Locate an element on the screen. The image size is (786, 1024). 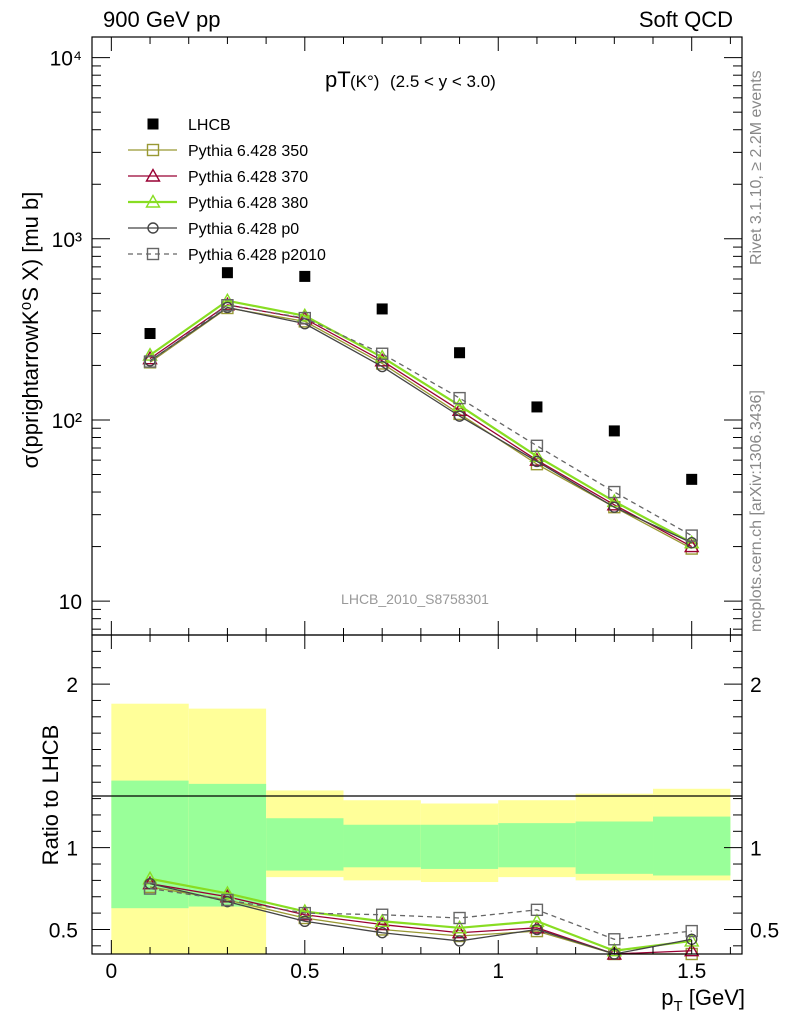
legend-label-p370: Pythia 6.428 370 is located at coordinates (248, 177).